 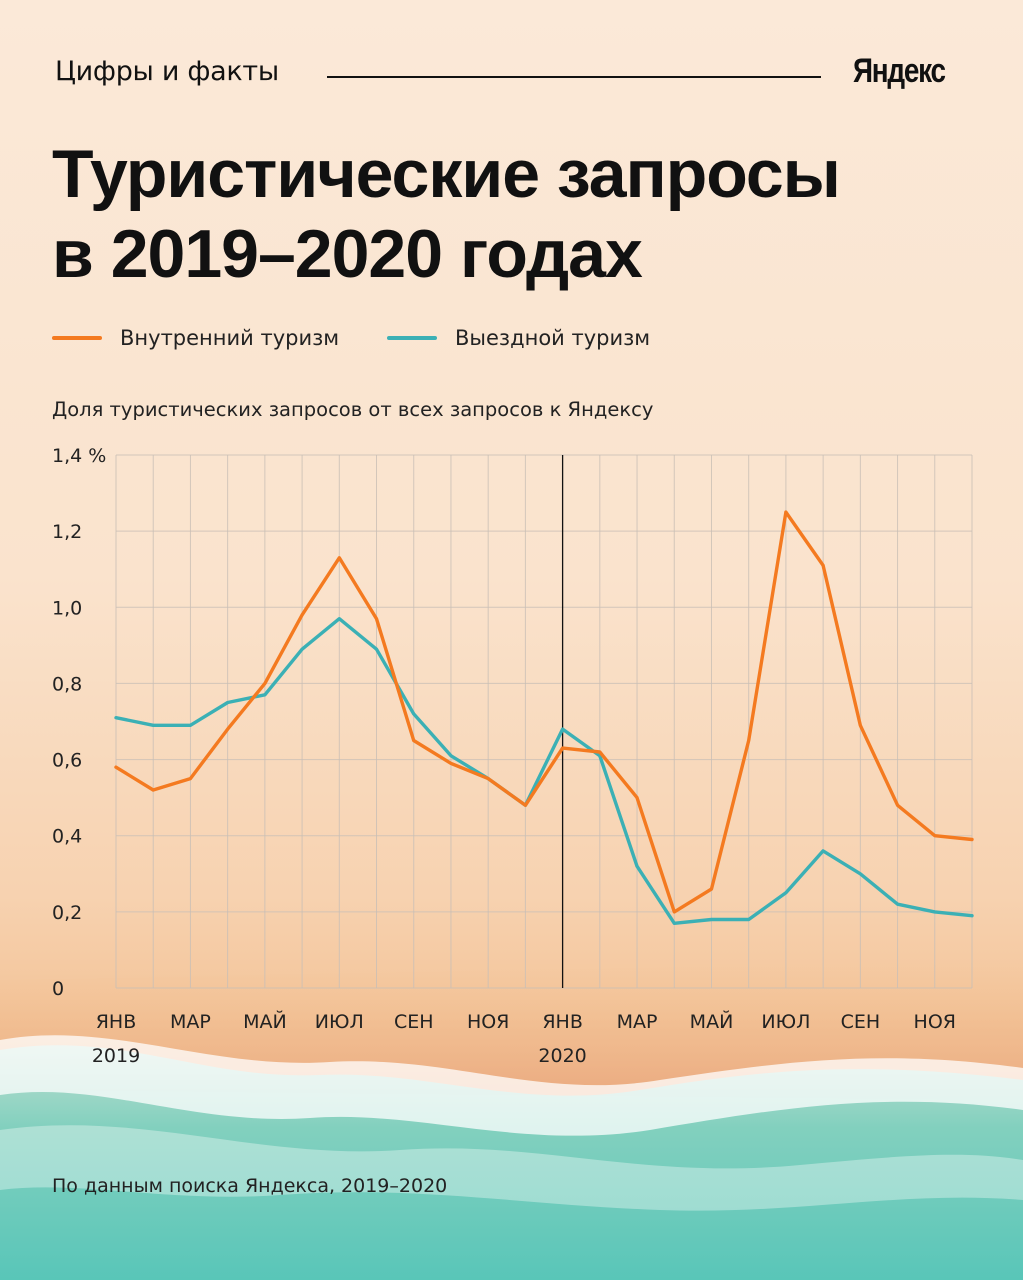 I want to click on legend-item-domestic: Внутренний туризм, so click(x=195, y=338).